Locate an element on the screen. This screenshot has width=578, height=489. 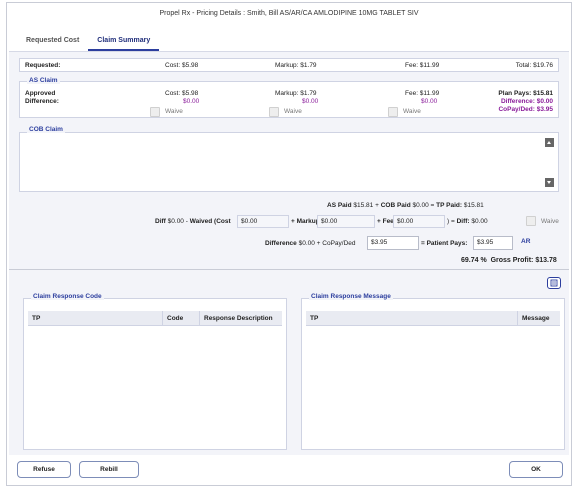
as-fee-diff: $0.00 is located at coordinates (429, 101).